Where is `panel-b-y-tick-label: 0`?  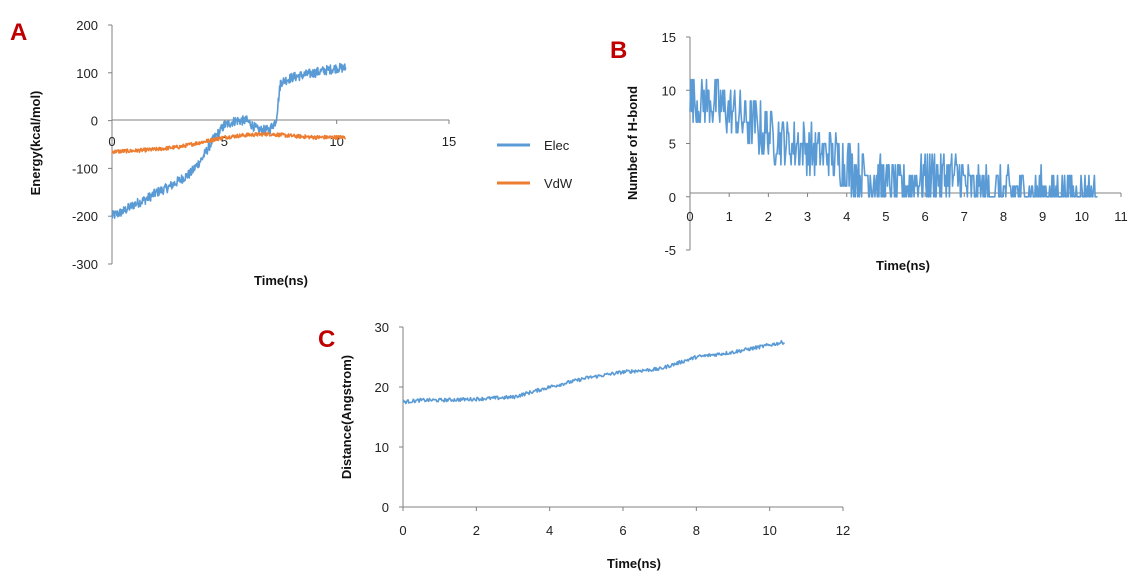
panel-b-y-tick-label: 0 is located at coordinates (672, 197).